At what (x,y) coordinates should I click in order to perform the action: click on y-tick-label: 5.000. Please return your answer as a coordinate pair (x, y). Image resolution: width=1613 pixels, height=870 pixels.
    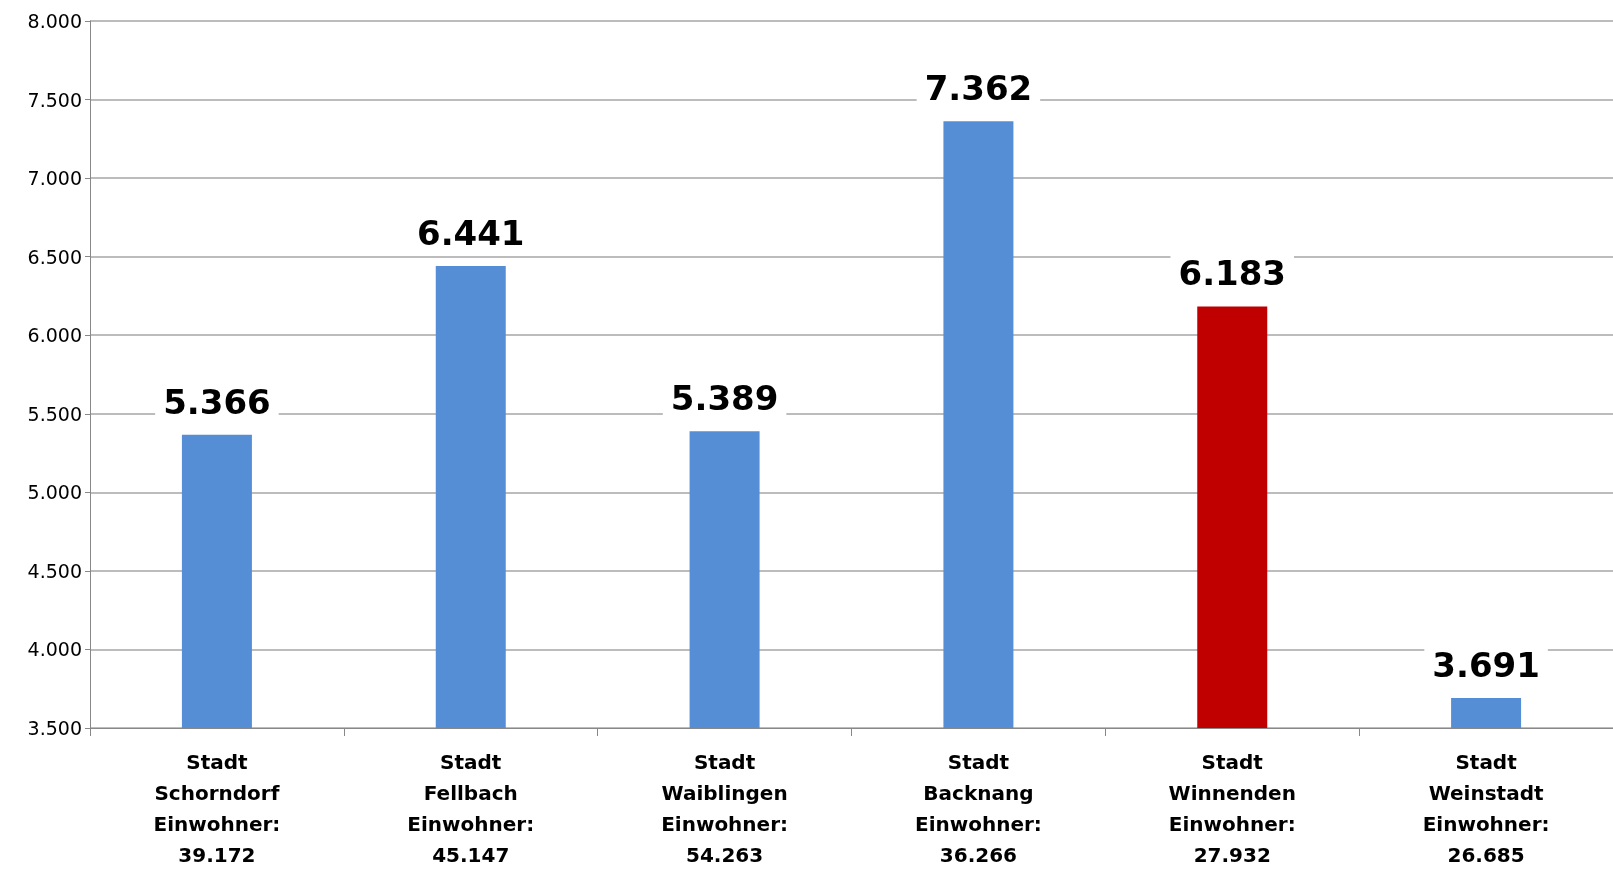
    Looking at the image, I should click on (54, 492).